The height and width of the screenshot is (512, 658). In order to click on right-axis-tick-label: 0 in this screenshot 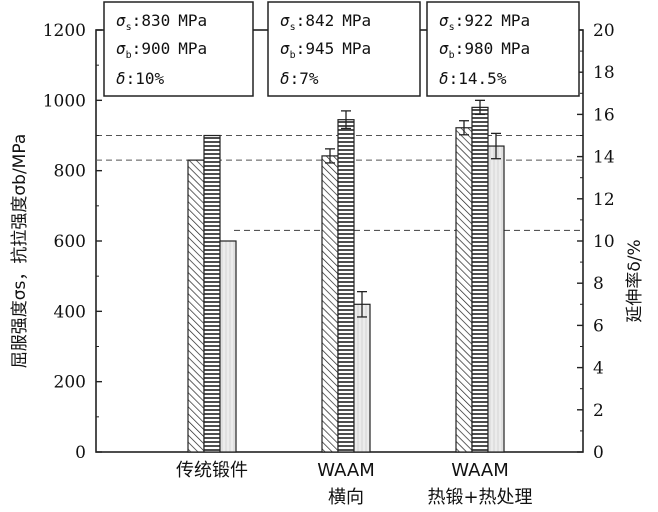, I will do `click(598, 453)`.